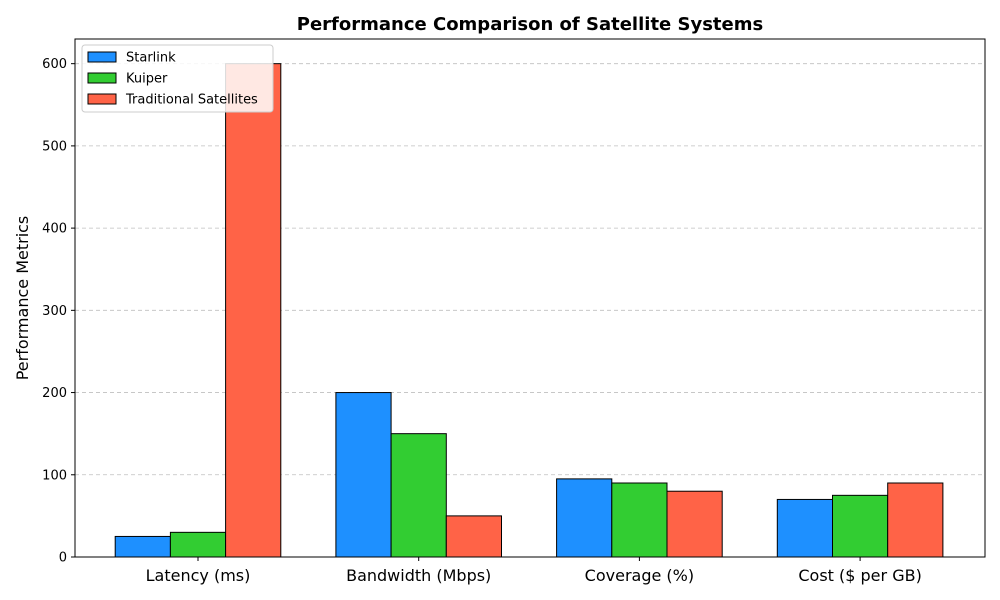  I want to click on y-tick-label: 200, so click(54, 393).